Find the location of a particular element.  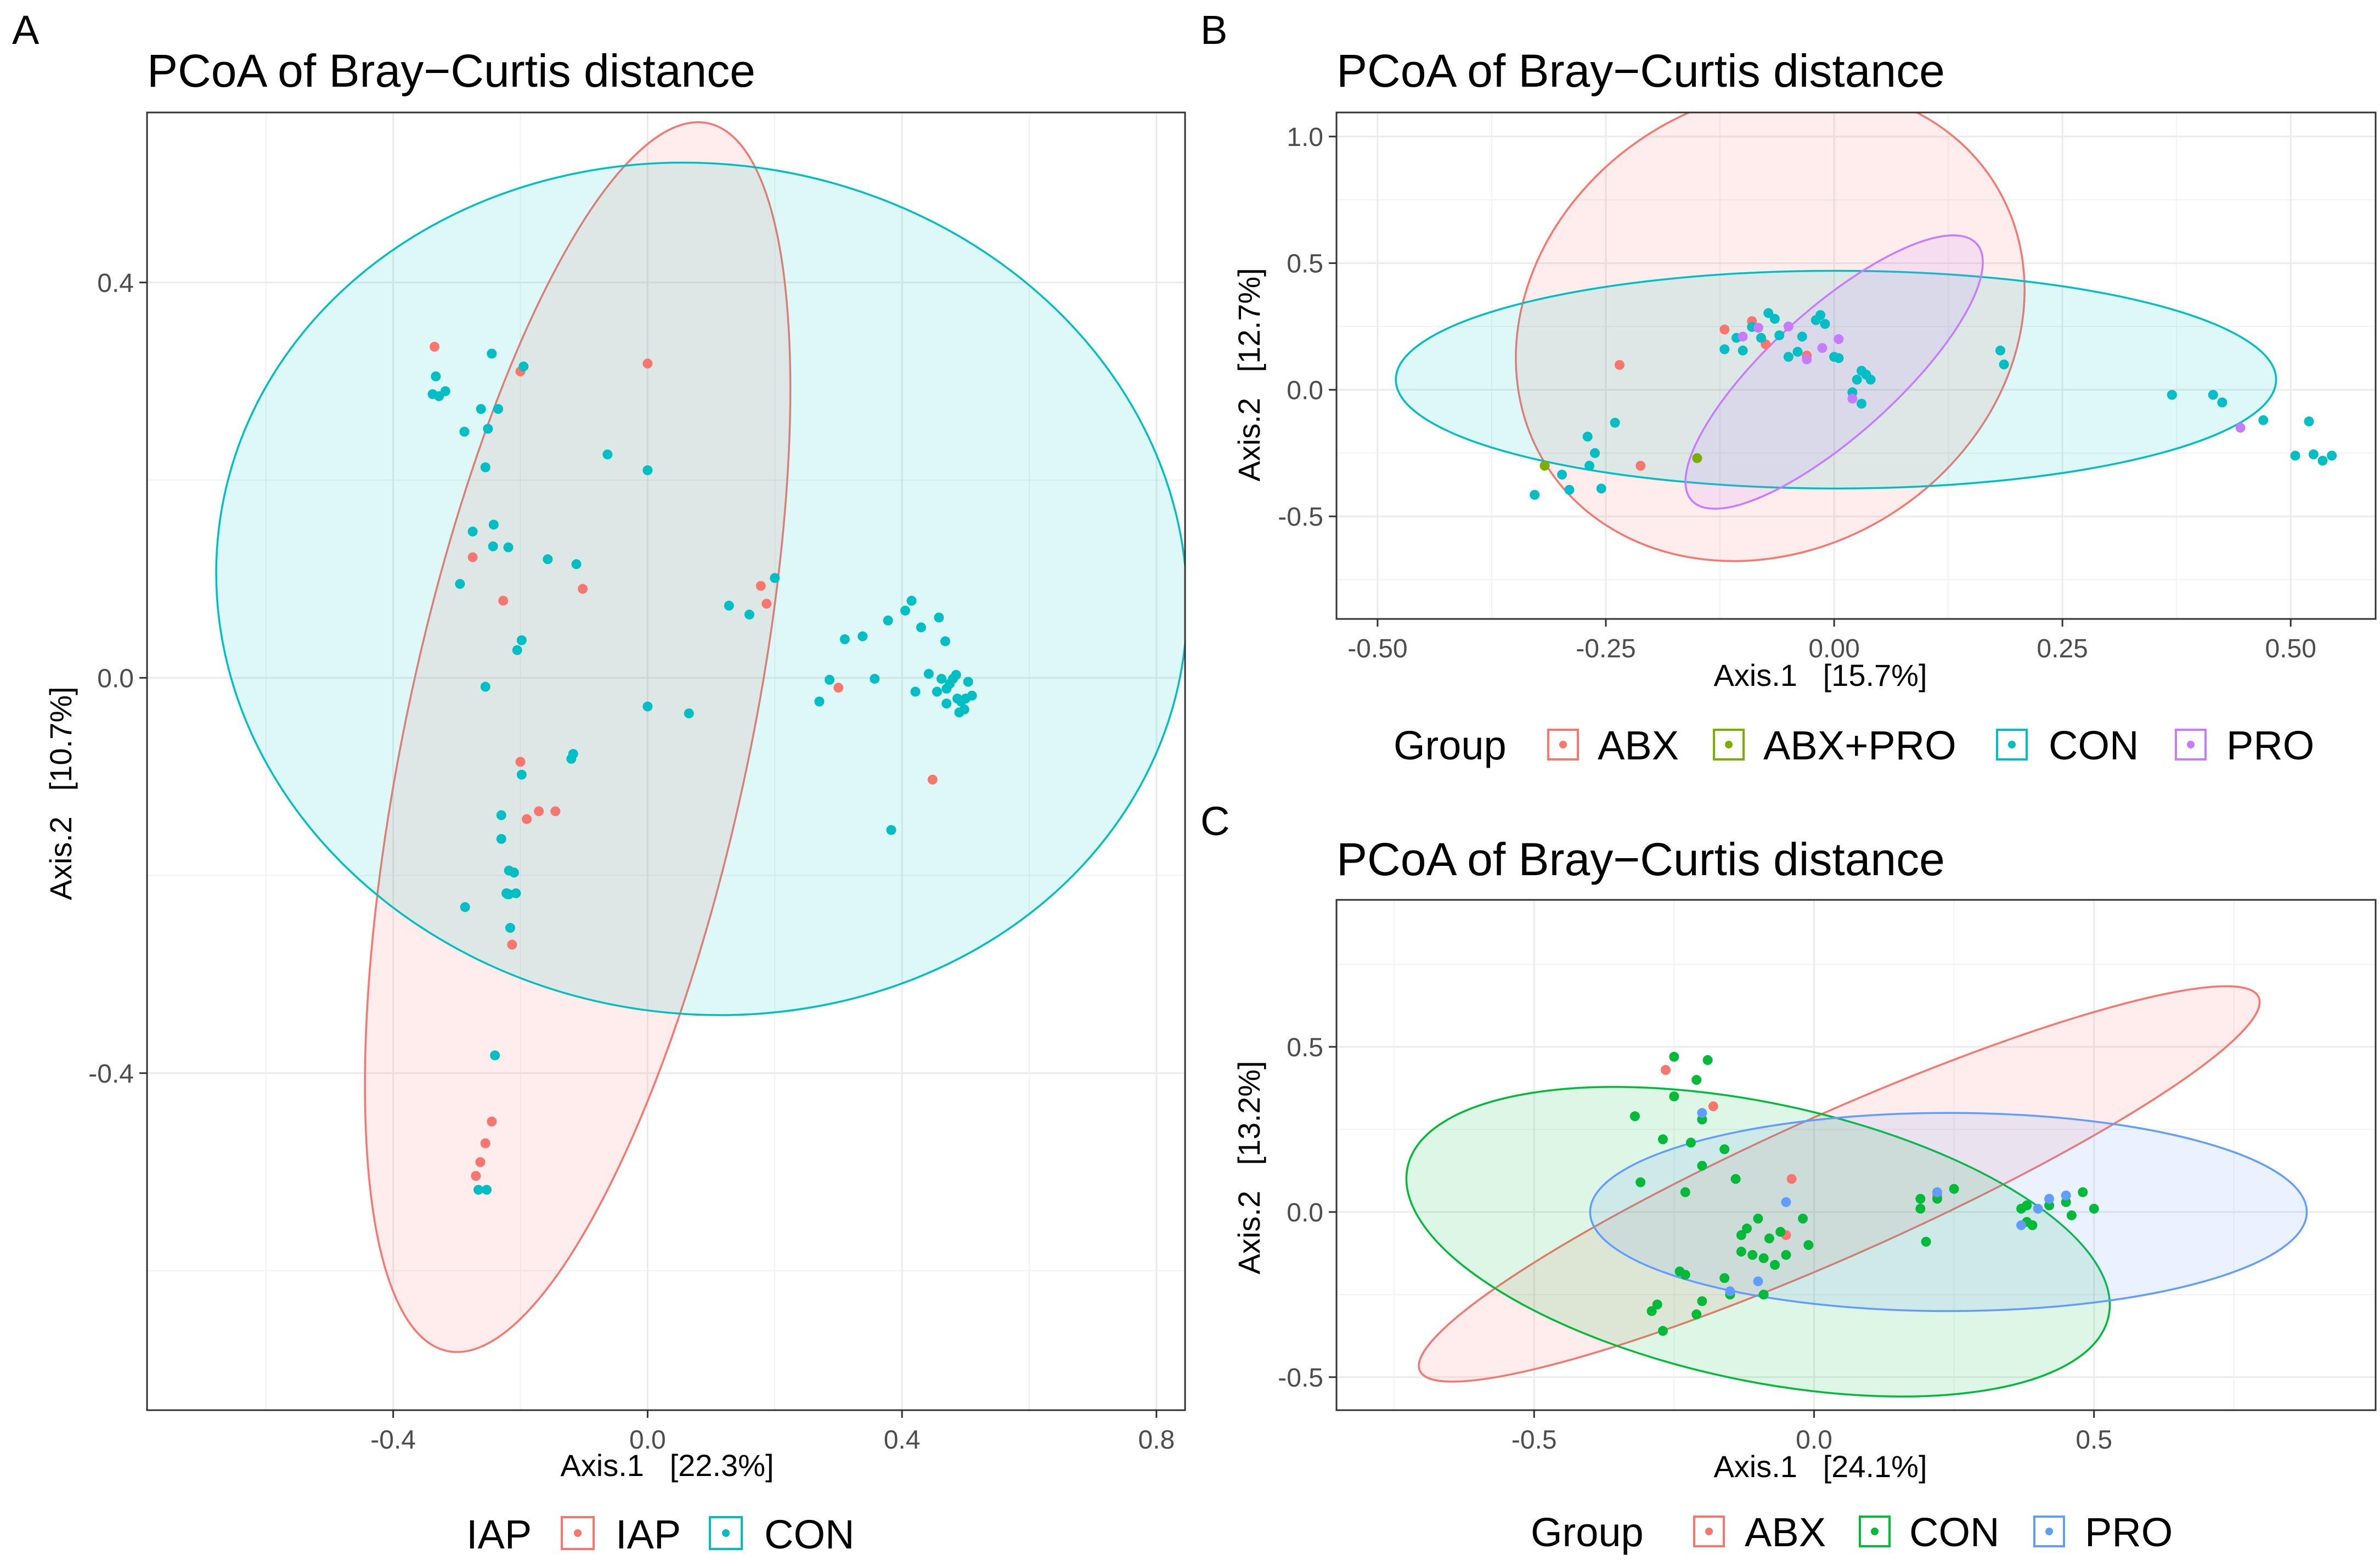

panel-c-y-tick-label: 0.0 is located at coordinates (1305, 1212).